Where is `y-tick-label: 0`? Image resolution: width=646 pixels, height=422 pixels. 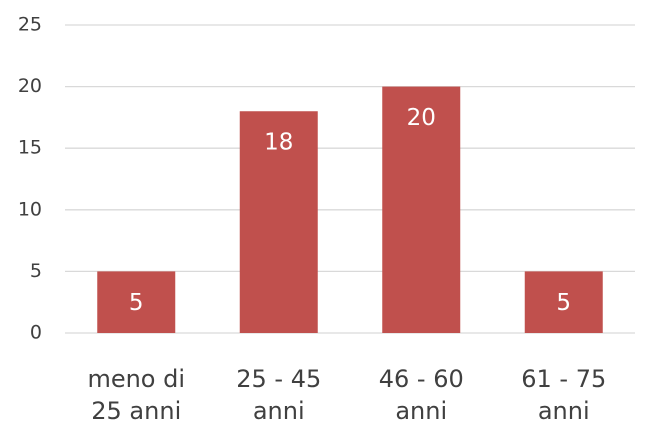
y-tick-label: 0 is located at coordinates (36, 333).